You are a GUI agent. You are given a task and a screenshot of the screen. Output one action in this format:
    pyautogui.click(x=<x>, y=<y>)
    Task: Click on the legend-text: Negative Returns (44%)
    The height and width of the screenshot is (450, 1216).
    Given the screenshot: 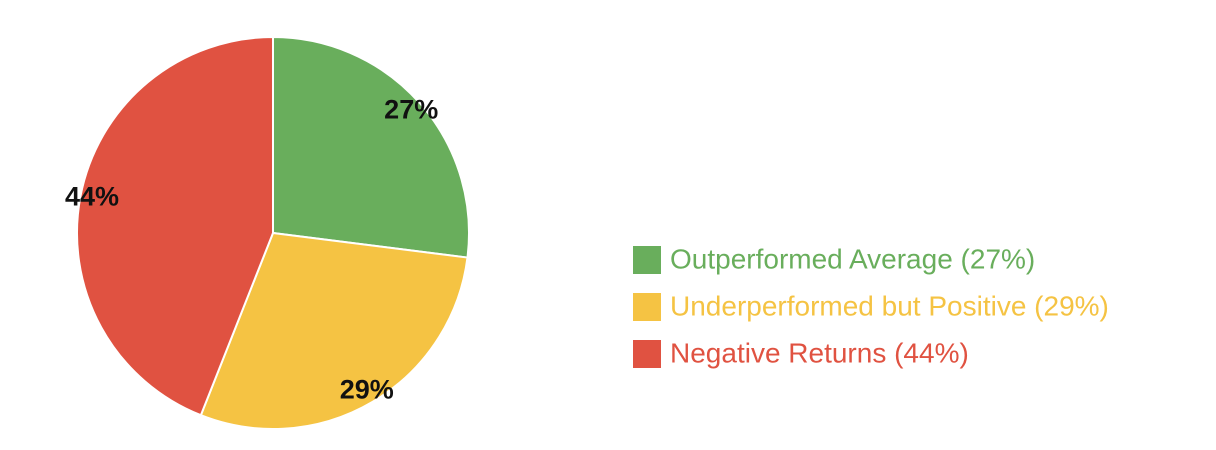 What is the action you would take?
    pyautogui.click(x=819, y=352)
    